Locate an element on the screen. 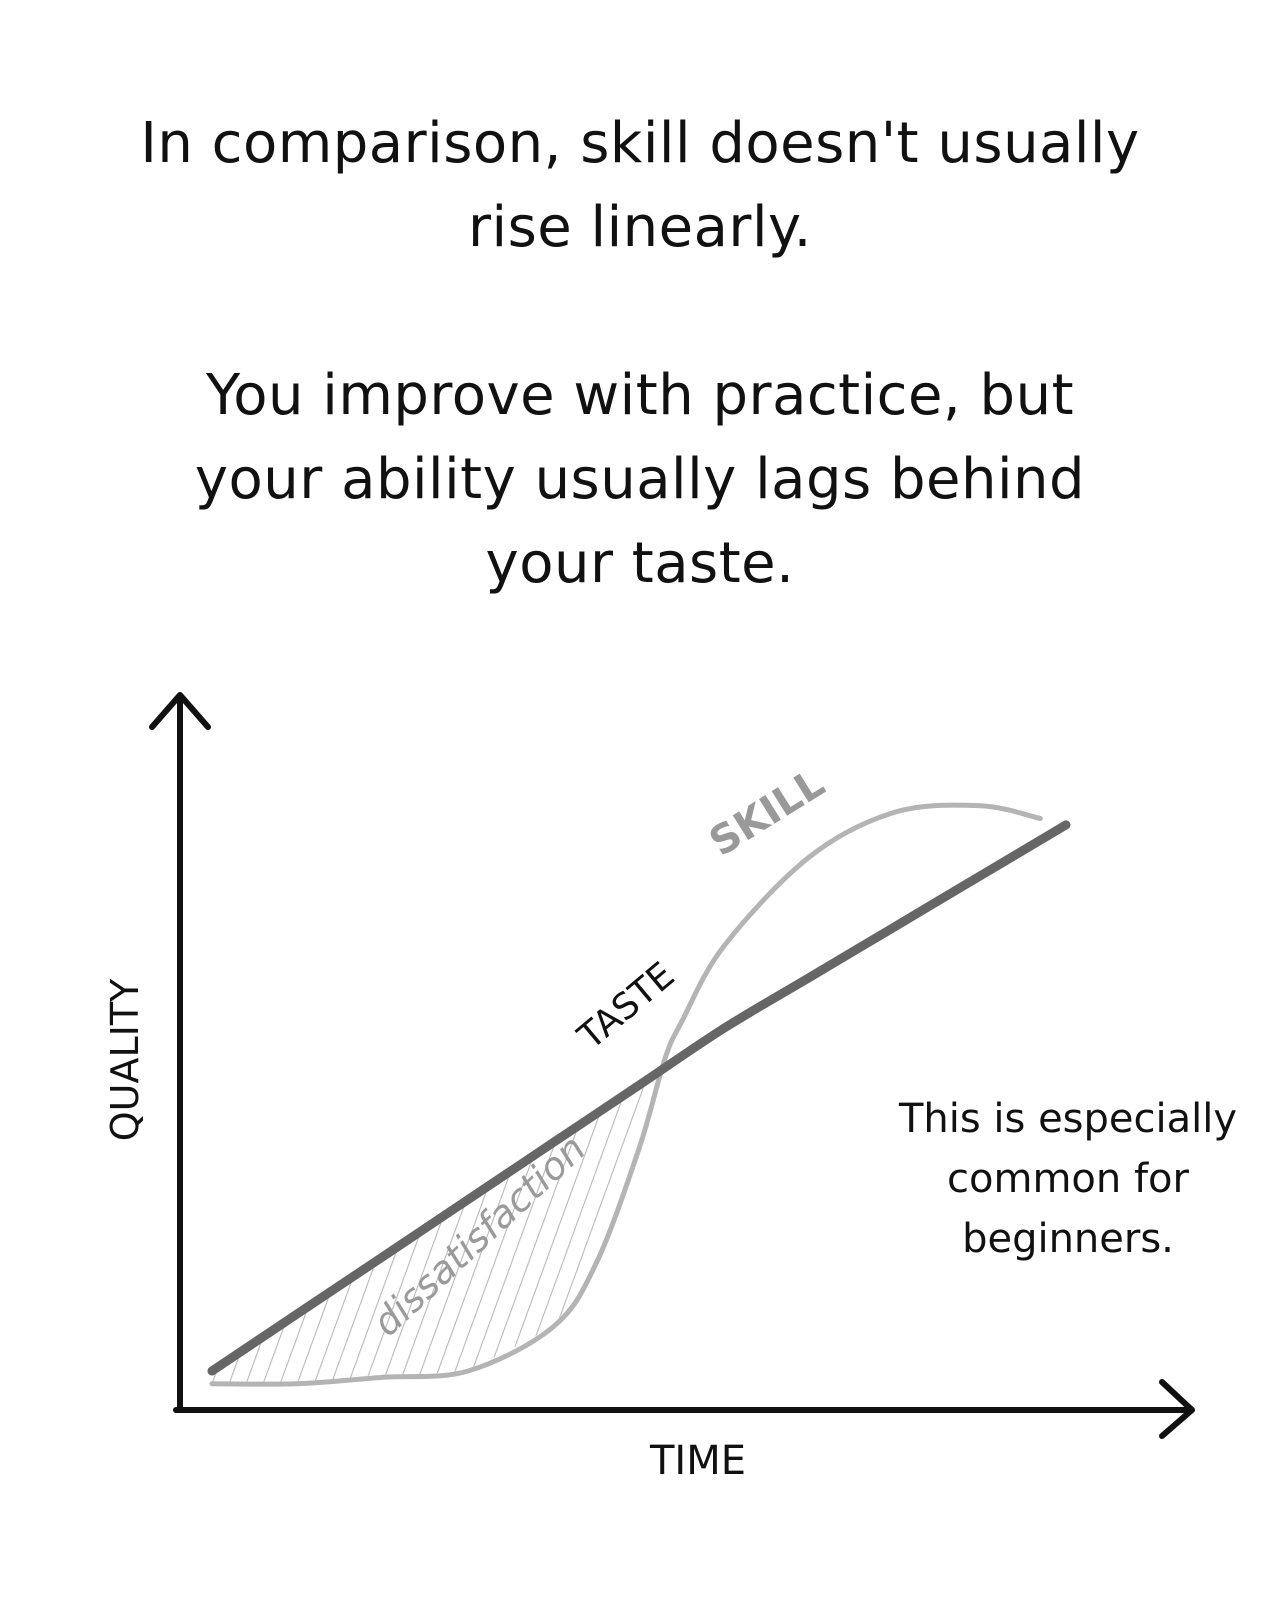 Image resolution: width=1280 pixels, height=1600 pixels. annotation-line: beginners. is located at coordinates (1068, 1239).